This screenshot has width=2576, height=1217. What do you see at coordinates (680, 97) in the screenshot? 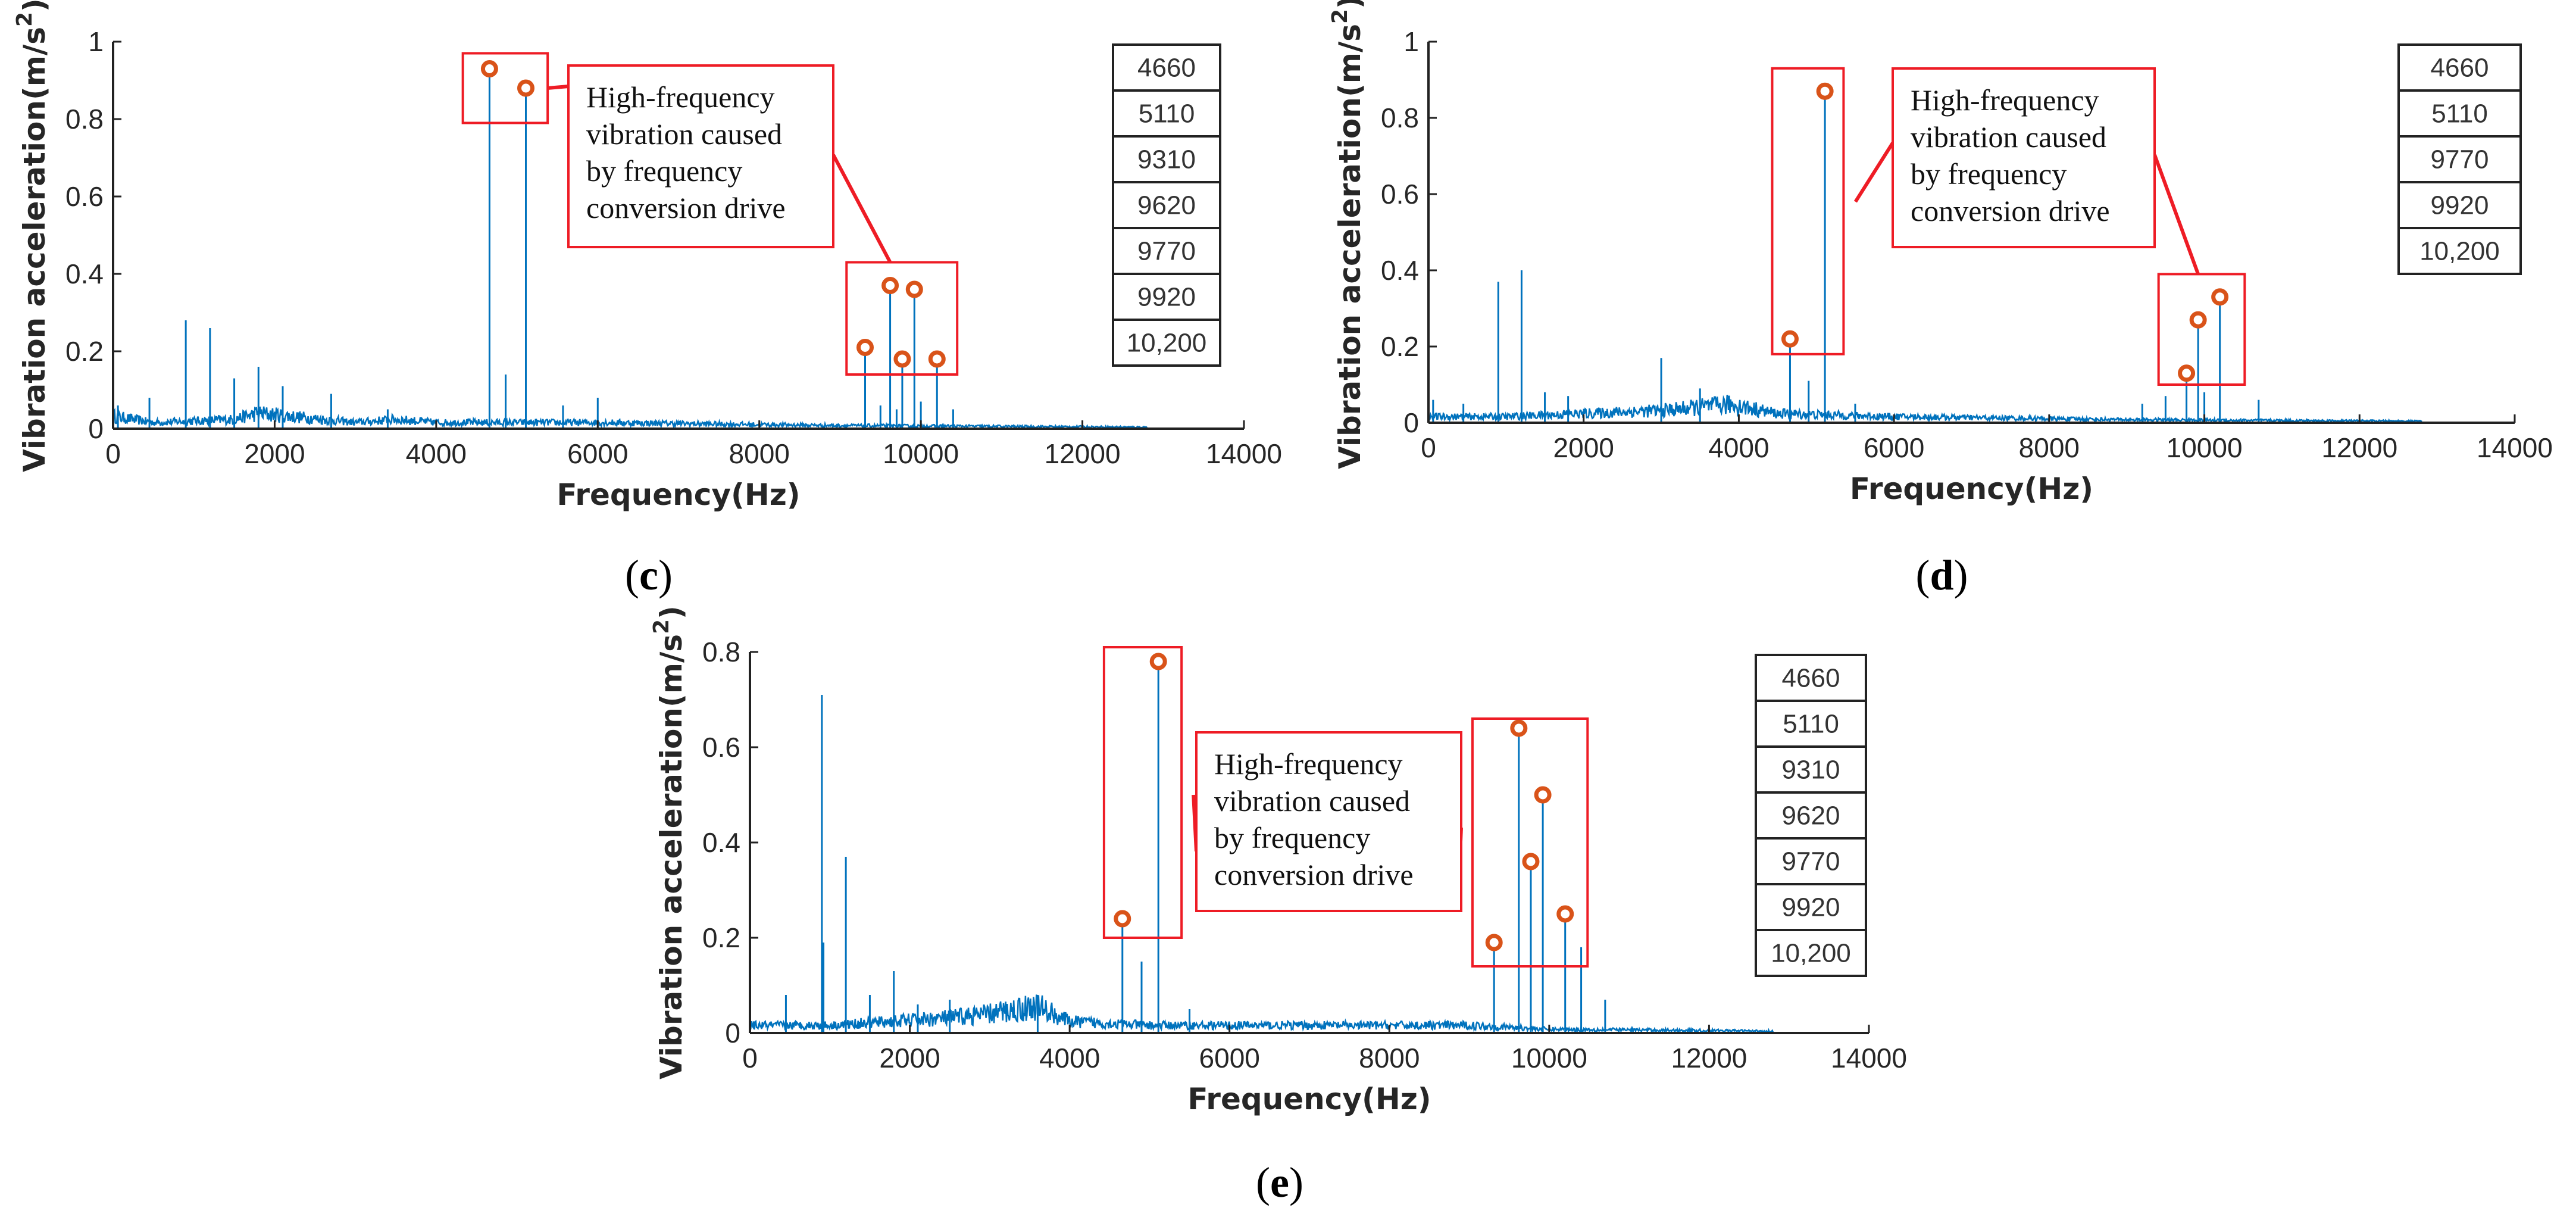
I see `callout-text: High-frequency` at bounding box center [680, 97].